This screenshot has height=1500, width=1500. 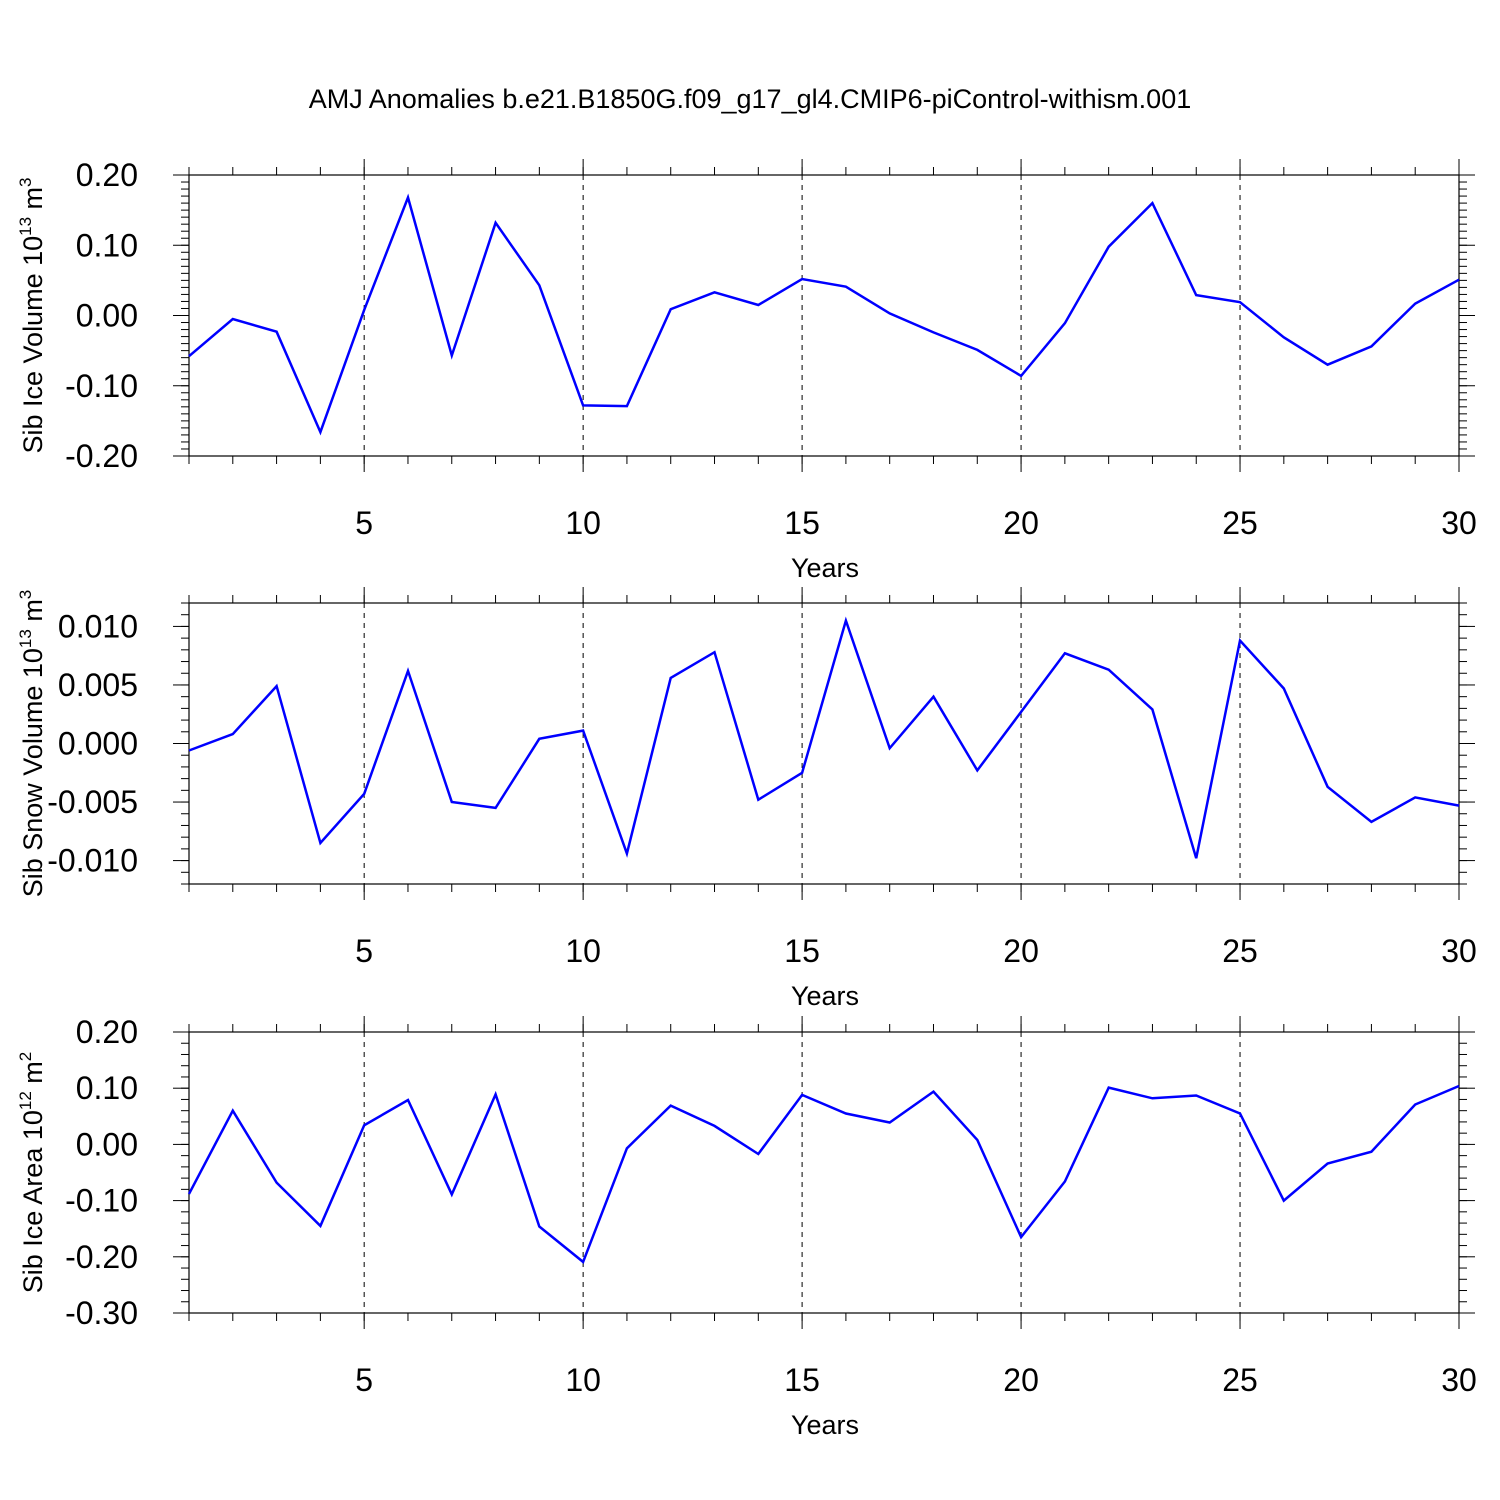 I want to click on y-axis-label: Sib Ice Area 1012 m2, so click(x=32, y=1173).